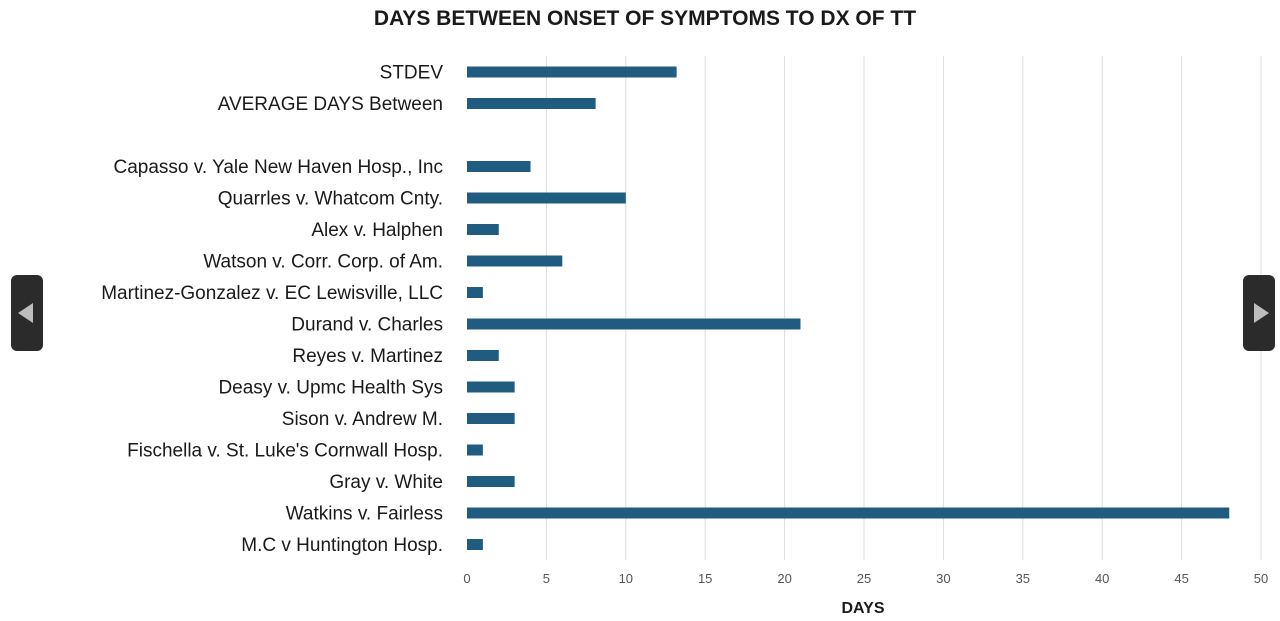  I want to click on category-label: STDEV, so click(412, 73).